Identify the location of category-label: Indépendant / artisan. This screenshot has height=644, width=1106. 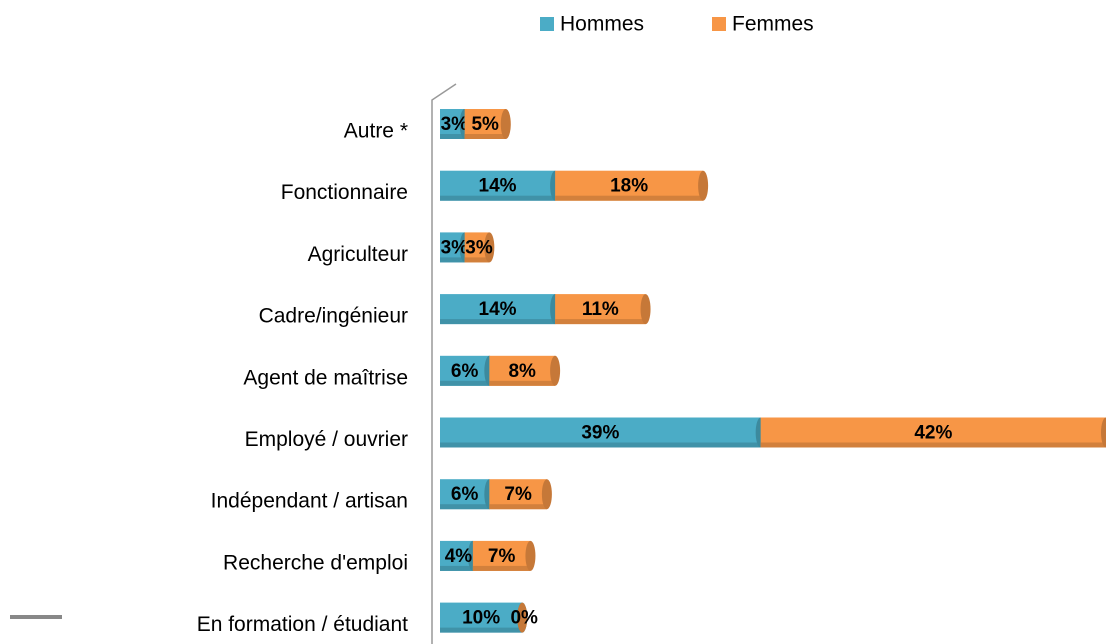
(309, 501).